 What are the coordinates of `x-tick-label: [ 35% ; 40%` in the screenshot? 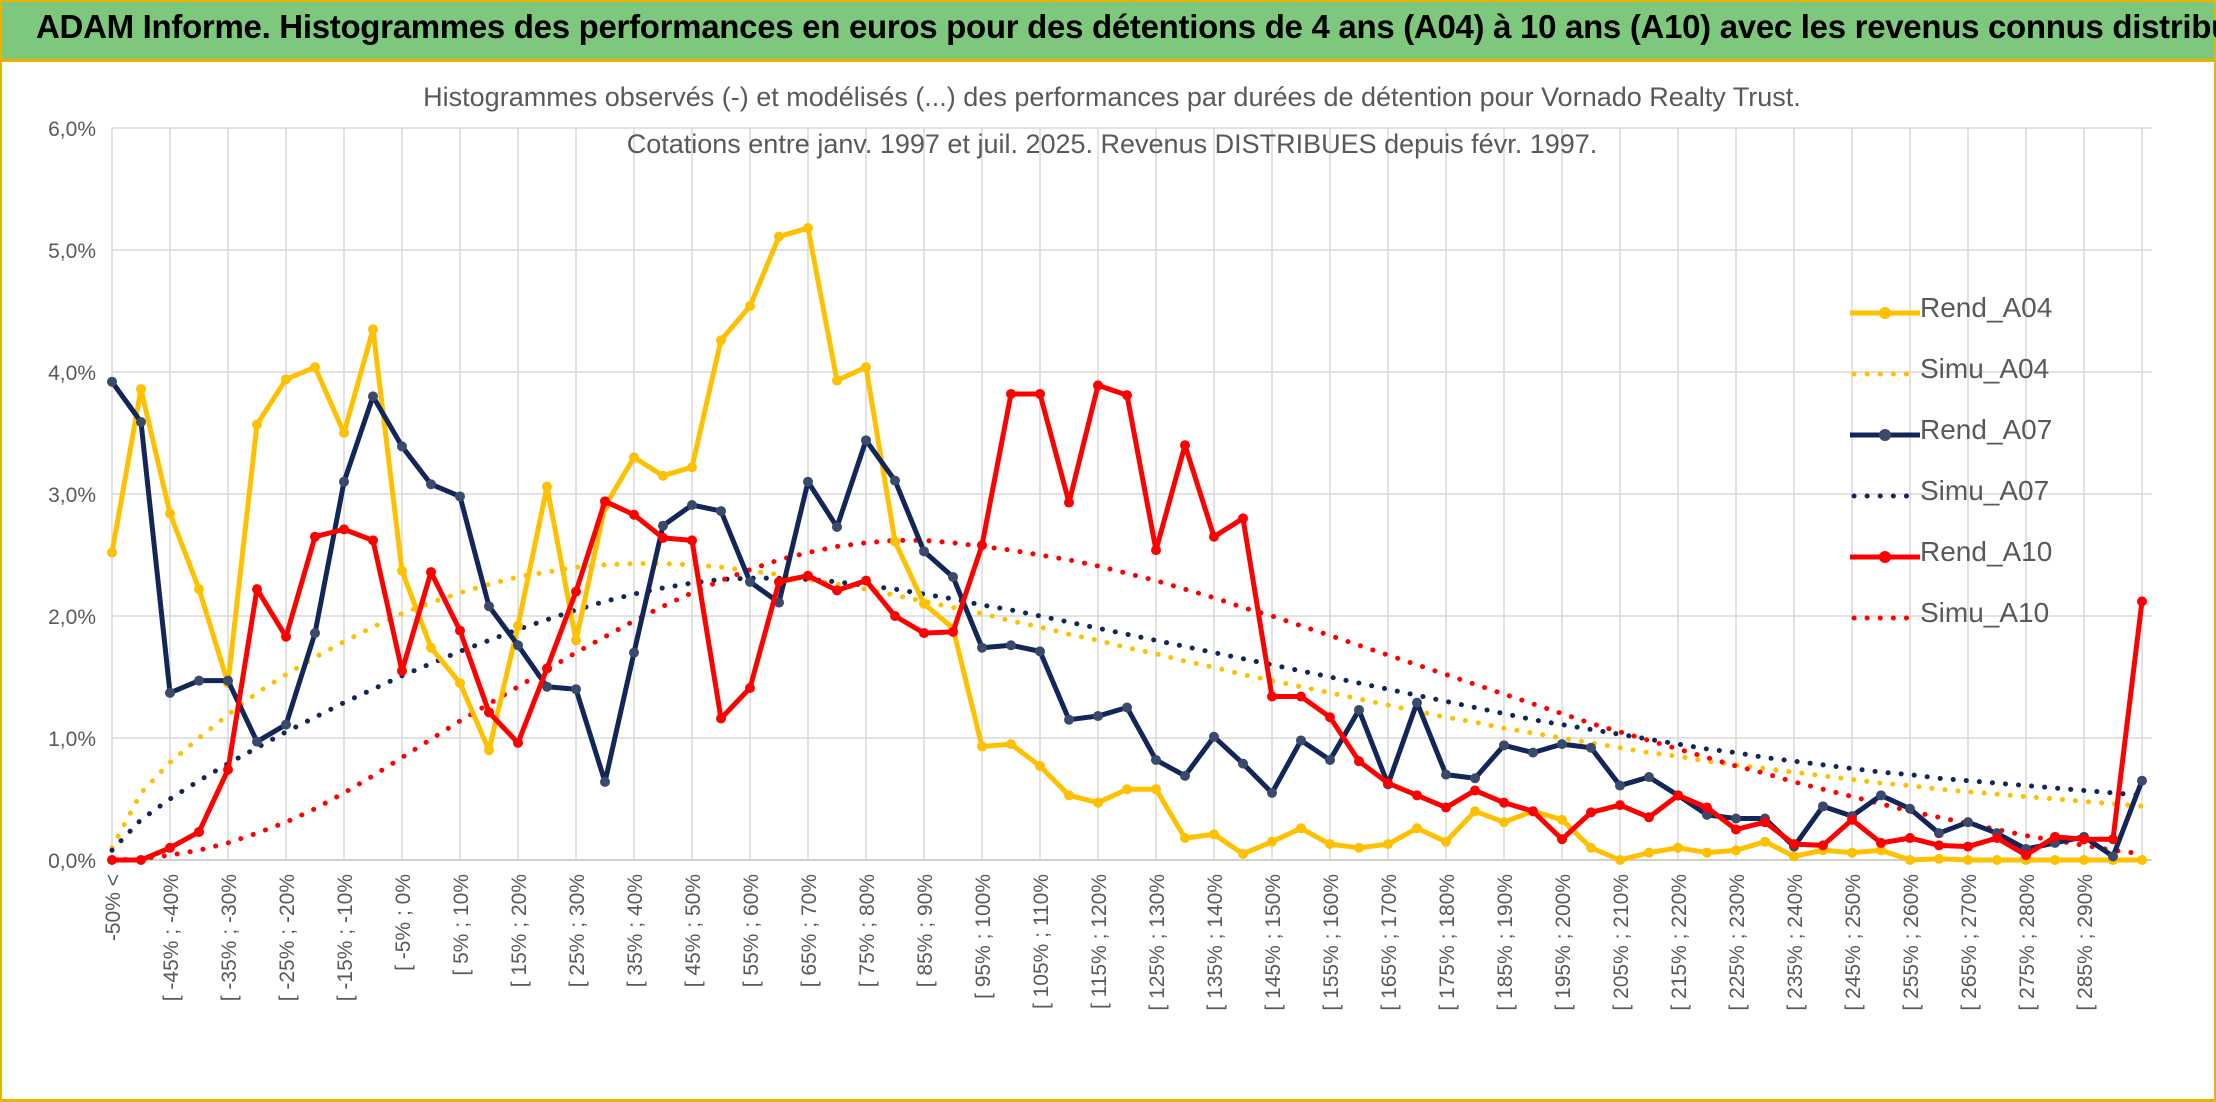 It's located at (635, 930).